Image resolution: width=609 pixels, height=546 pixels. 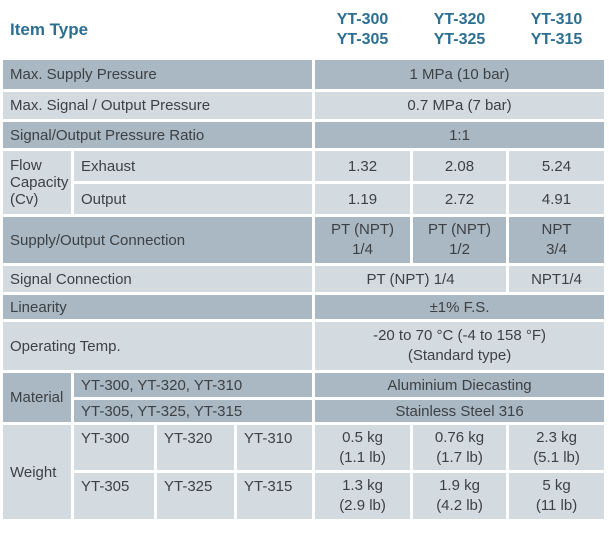 What do you see at coordinates (195, 496) in the screenshot?
I see `weight-model-2: YT-325` at bounding box center [195, 496].